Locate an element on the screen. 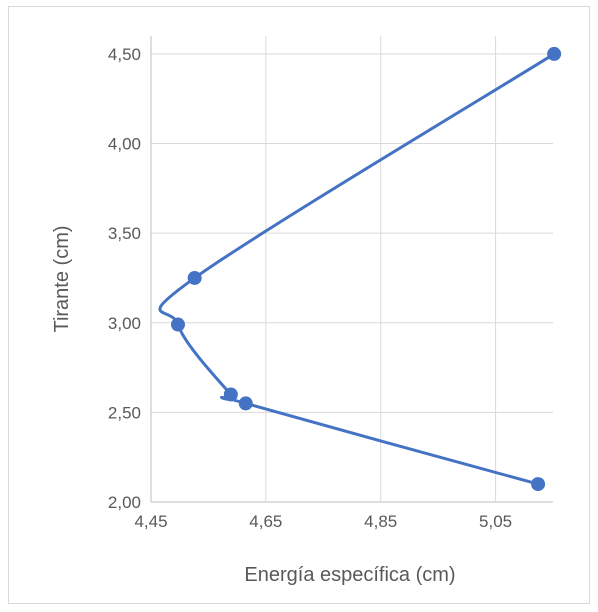 This screenshot has height=612, width=598. y-tick-label: 4,50 is located at coordinates (124, 54).